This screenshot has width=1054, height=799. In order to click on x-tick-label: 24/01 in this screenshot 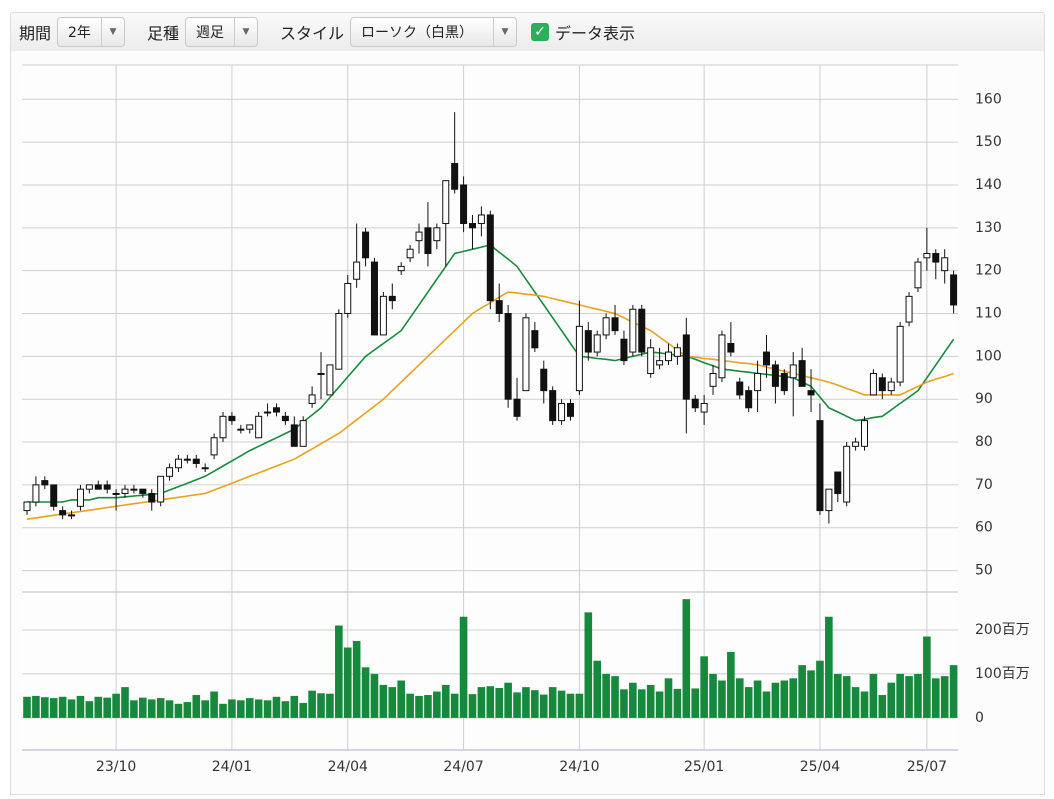, I will do `click(232, 767)`.